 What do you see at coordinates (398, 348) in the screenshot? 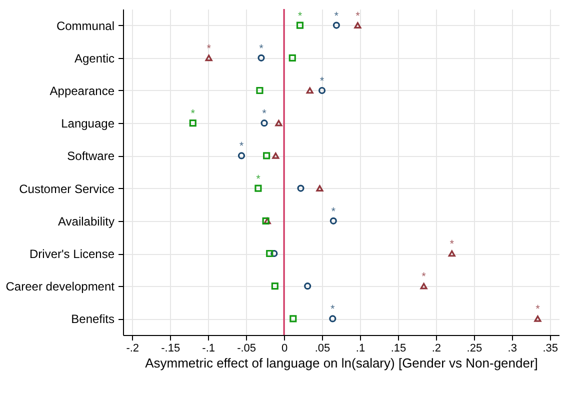
I see `x-tick-label: .15` at bounding box center [398, 348].